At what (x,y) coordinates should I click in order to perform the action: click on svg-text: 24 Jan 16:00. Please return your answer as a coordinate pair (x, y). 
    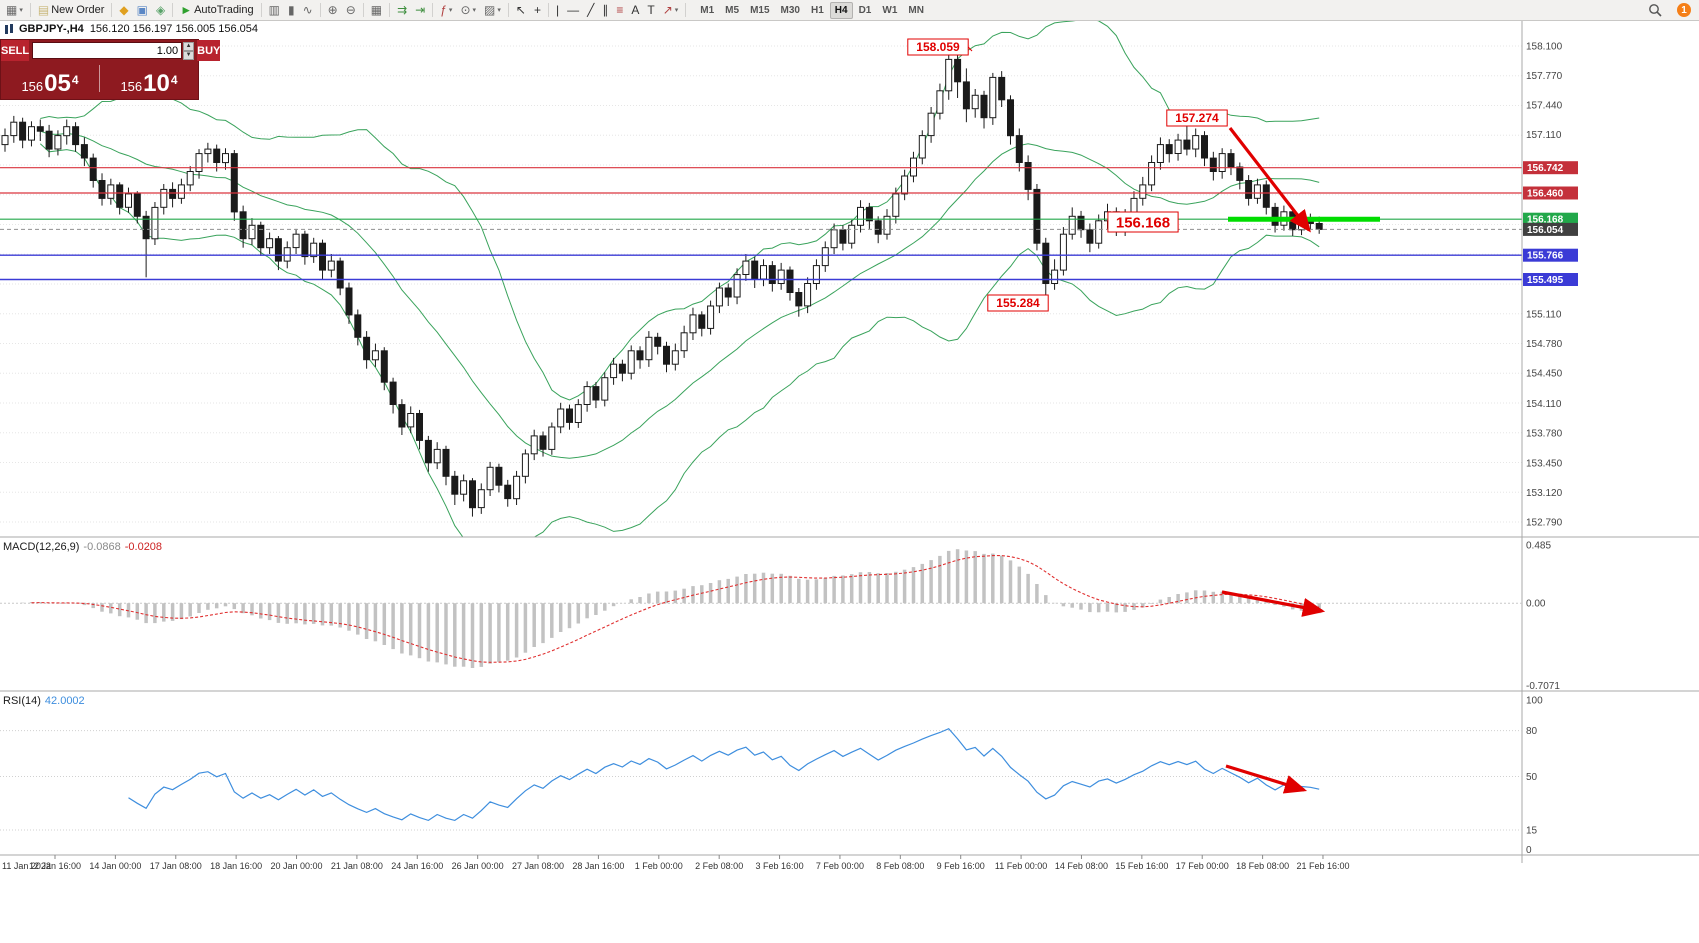
    Looking at the image, I should click on (417, 866).